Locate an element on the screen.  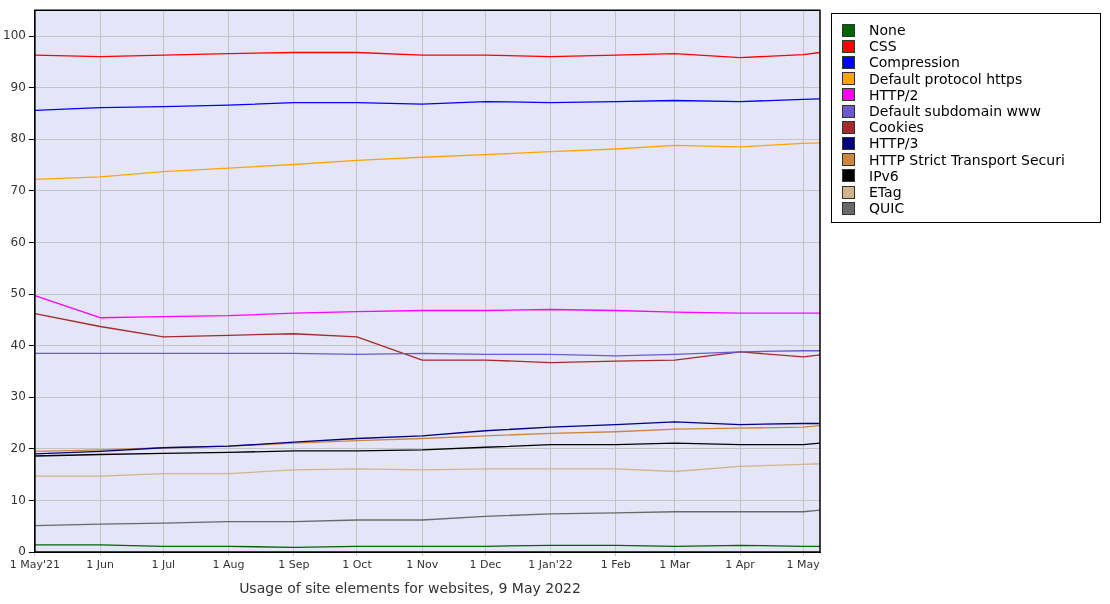
x-tick-label: 1 Jul is located at coordinates (163, 565).